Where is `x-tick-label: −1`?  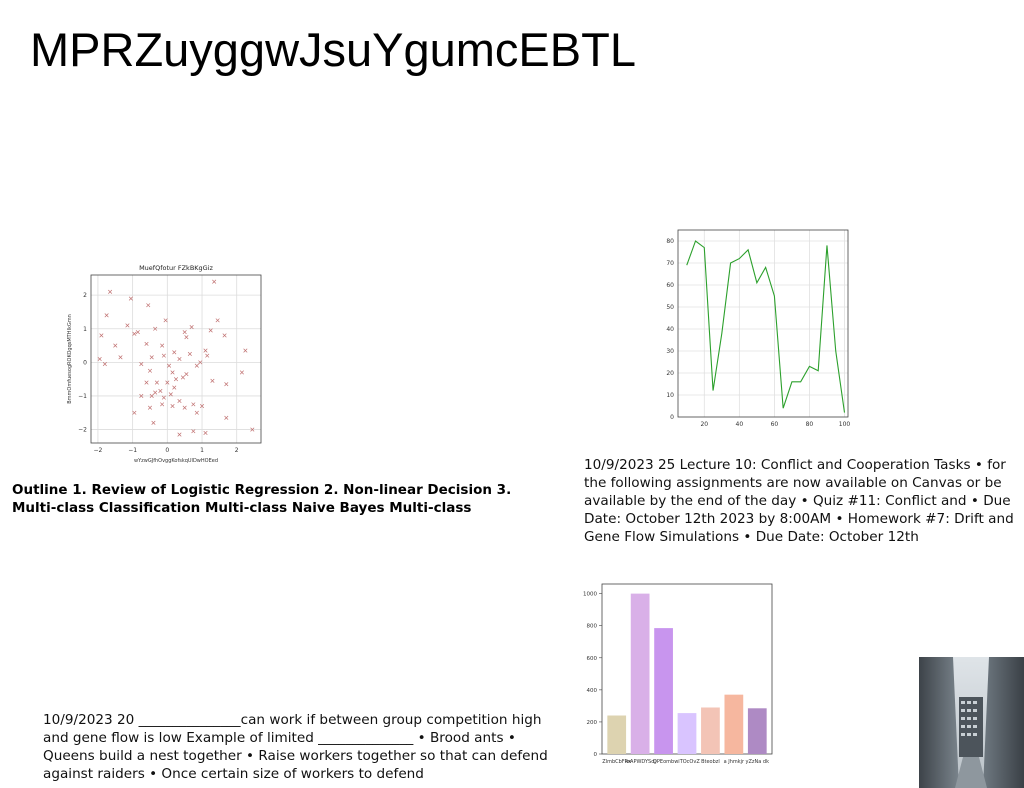
x-tick-label: −1 is located at coordinates (132, 450).